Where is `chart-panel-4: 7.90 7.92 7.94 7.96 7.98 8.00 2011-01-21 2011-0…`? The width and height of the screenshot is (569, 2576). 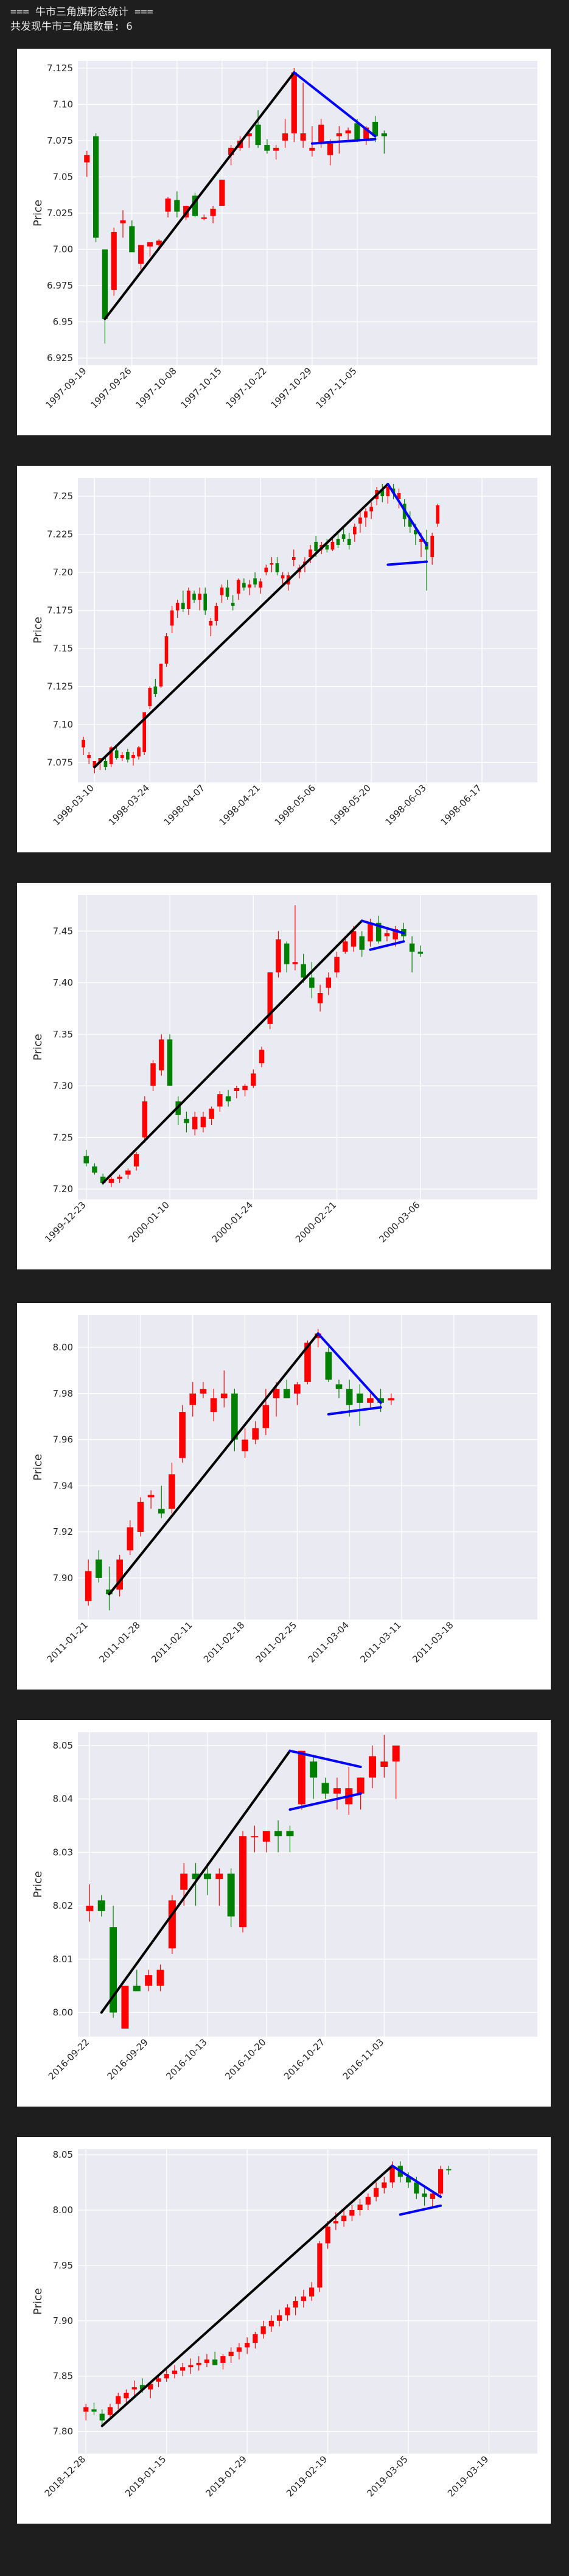
chart-panel-4: 7.90 7.92 7.94 7.96 7.98 8.00 2011-01-21 2011-0… is located at coordinates (284, 1497).